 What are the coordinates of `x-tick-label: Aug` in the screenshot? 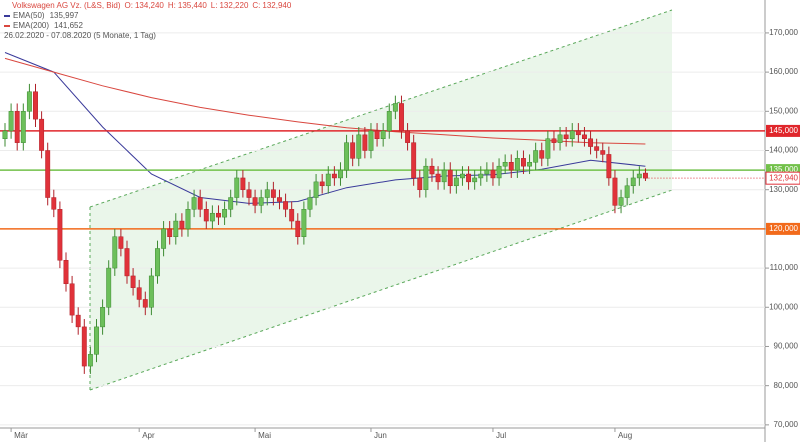 It's located at (625, 435).